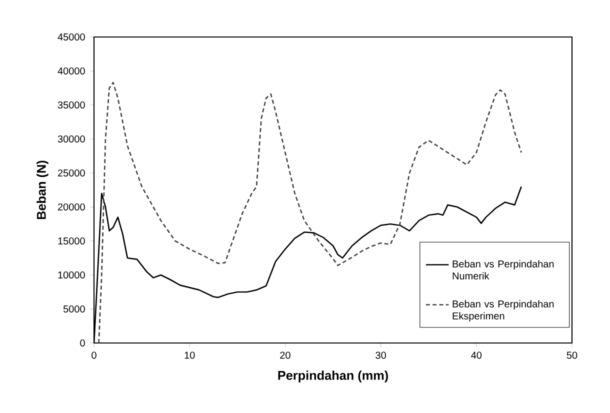 This screenshot has height=413, width=610. What do you see at coordinates (71, 241) in the screenshot?
I see `y-tick-label: 15000` at bounding box center [71, 241].